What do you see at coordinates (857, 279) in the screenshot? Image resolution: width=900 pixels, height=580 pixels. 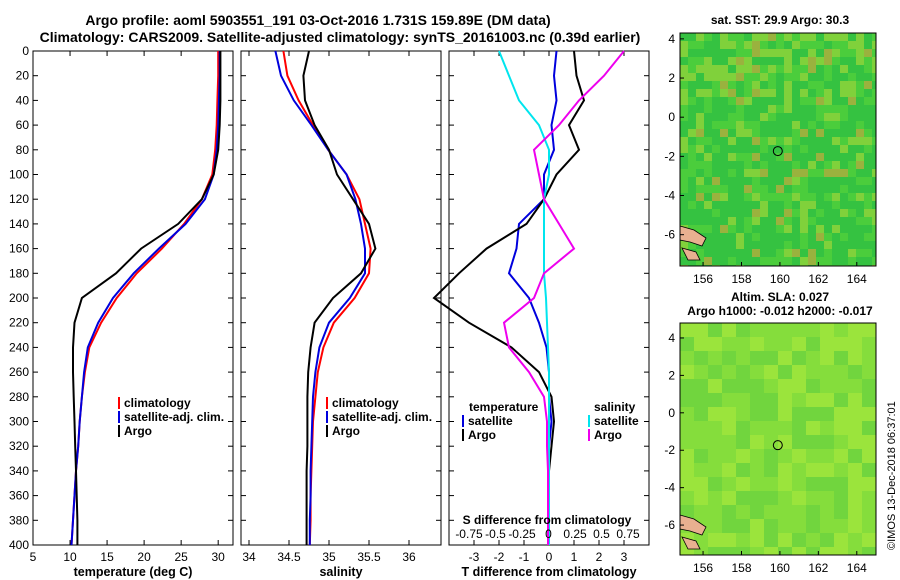 I see `map-x-tick-label: 164` at bounding box center [857, 279].